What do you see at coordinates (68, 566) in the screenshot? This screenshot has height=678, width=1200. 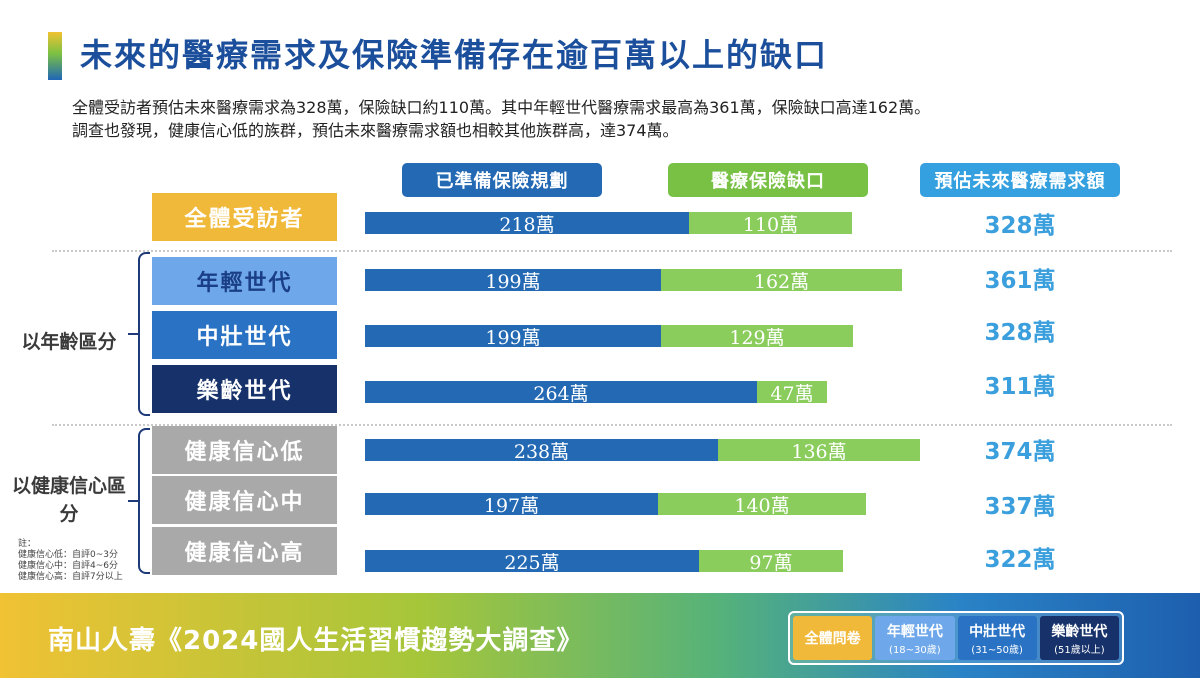 I see `footnote-line: 健康信心中：自評4~6分` at bounding box center [68, 566].